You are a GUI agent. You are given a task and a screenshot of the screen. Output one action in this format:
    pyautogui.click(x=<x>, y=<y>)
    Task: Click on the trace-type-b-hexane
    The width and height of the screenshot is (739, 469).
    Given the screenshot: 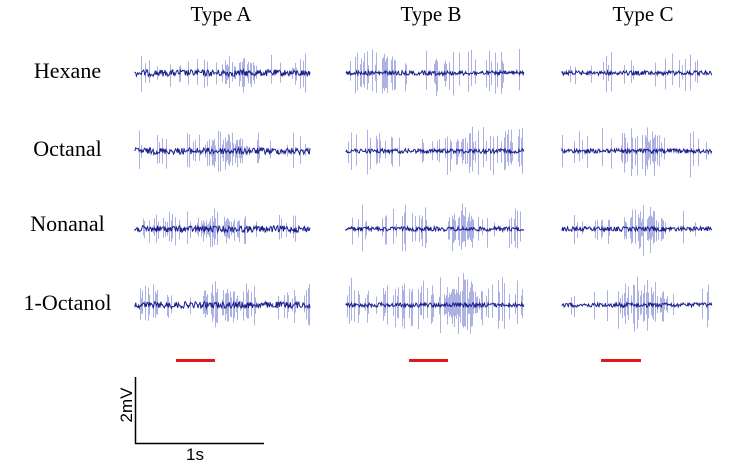 What is the action you would take?
    pyautogui.click(x=435, y=72)
    